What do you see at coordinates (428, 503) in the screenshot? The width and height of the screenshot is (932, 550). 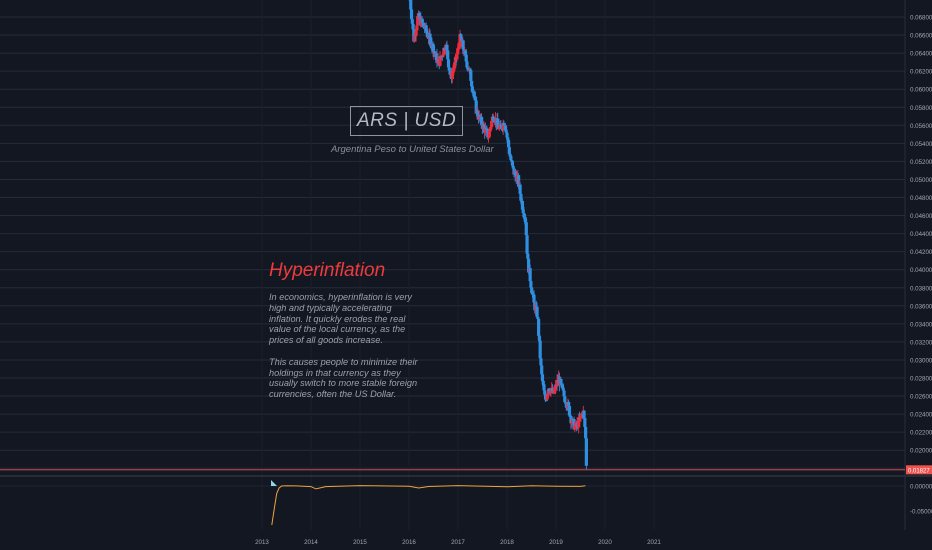 I see `oscillator-pane` at bounding box center [428, 503].